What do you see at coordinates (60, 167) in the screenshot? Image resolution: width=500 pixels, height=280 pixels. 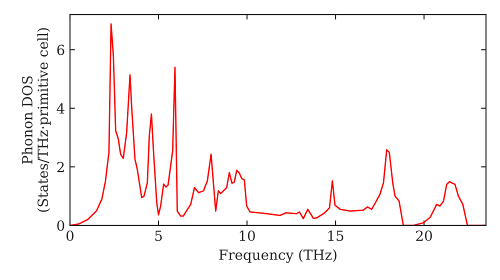 I see `y-tick-label: 2` at bounding box center [60, 167].